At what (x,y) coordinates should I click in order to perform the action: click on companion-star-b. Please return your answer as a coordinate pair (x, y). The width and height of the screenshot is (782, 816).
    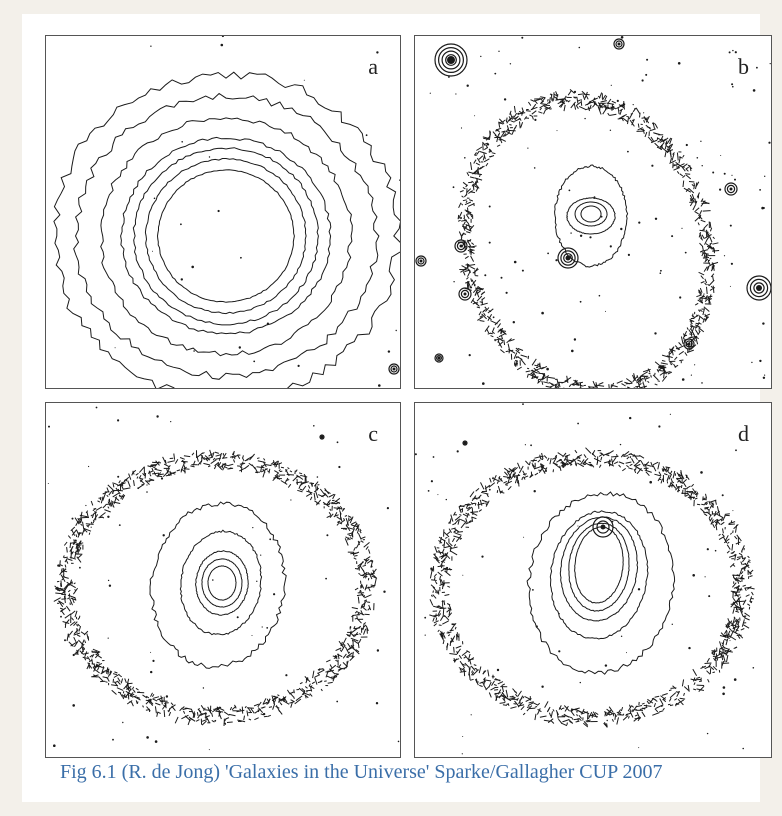
    Looking at the image, I should click on (568, 258).